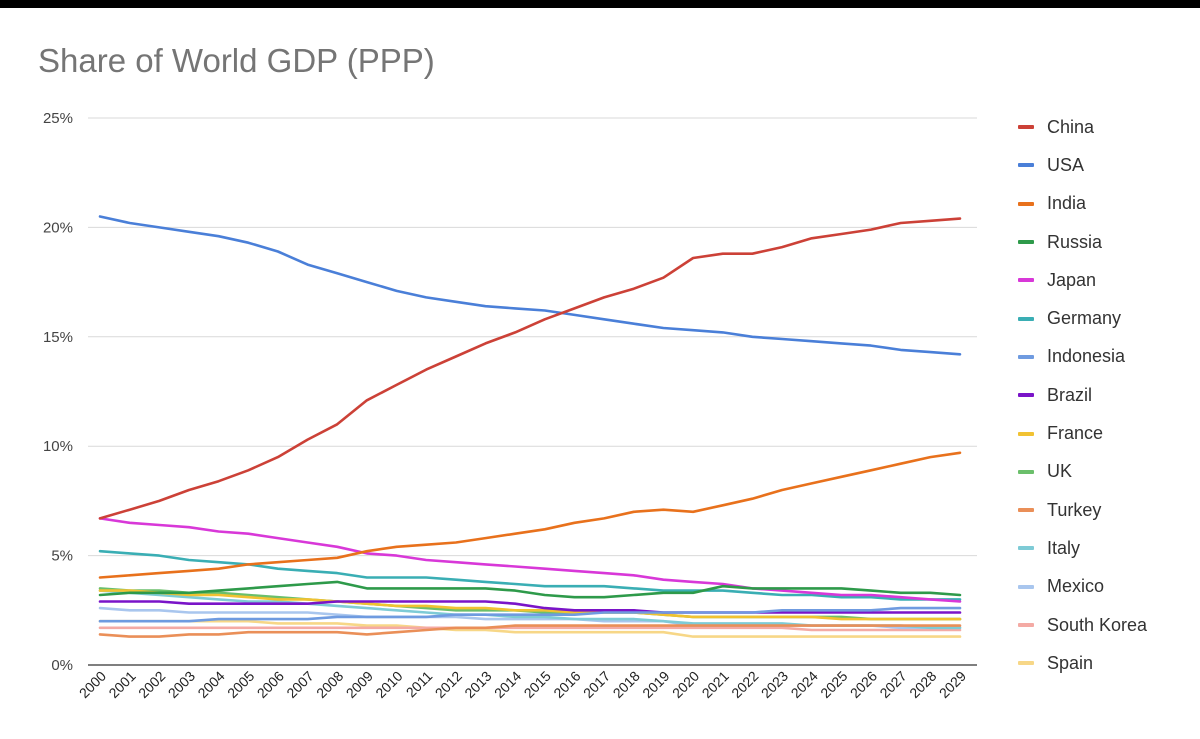  What do you see at coordinates (1108, 510) in the screenshot?
I see `legend-item: Turkey` at bounding box center [1108, 510].